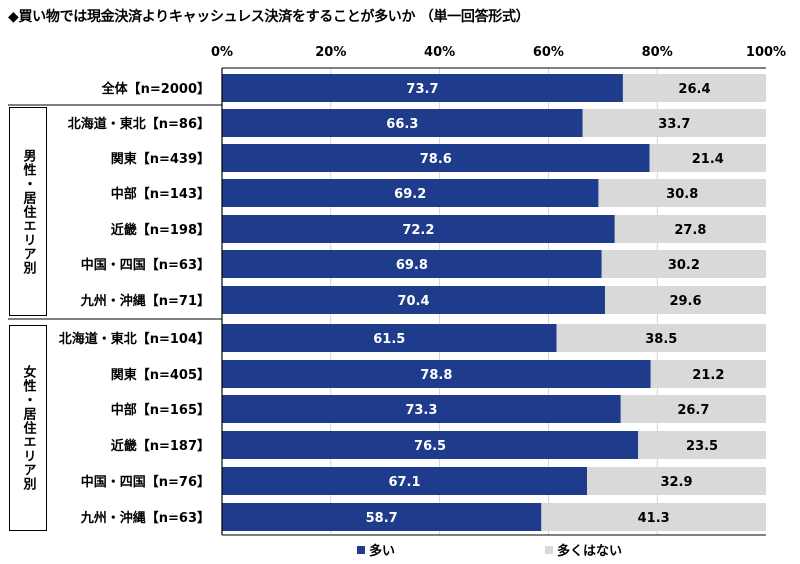 The height and width of the screenshot is (564, 800). I want to click on category-label: 九州・沖縄【n=71】, so click(145, 301).